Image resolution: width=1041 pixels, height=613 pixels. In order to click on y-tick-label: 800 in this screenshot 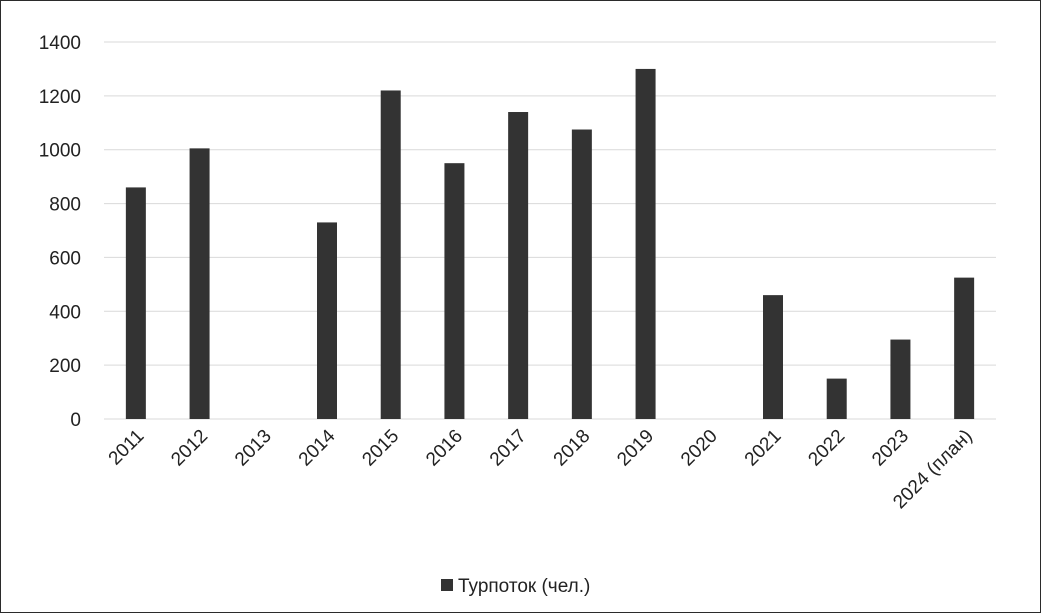, I will do `click(65, 205)`.